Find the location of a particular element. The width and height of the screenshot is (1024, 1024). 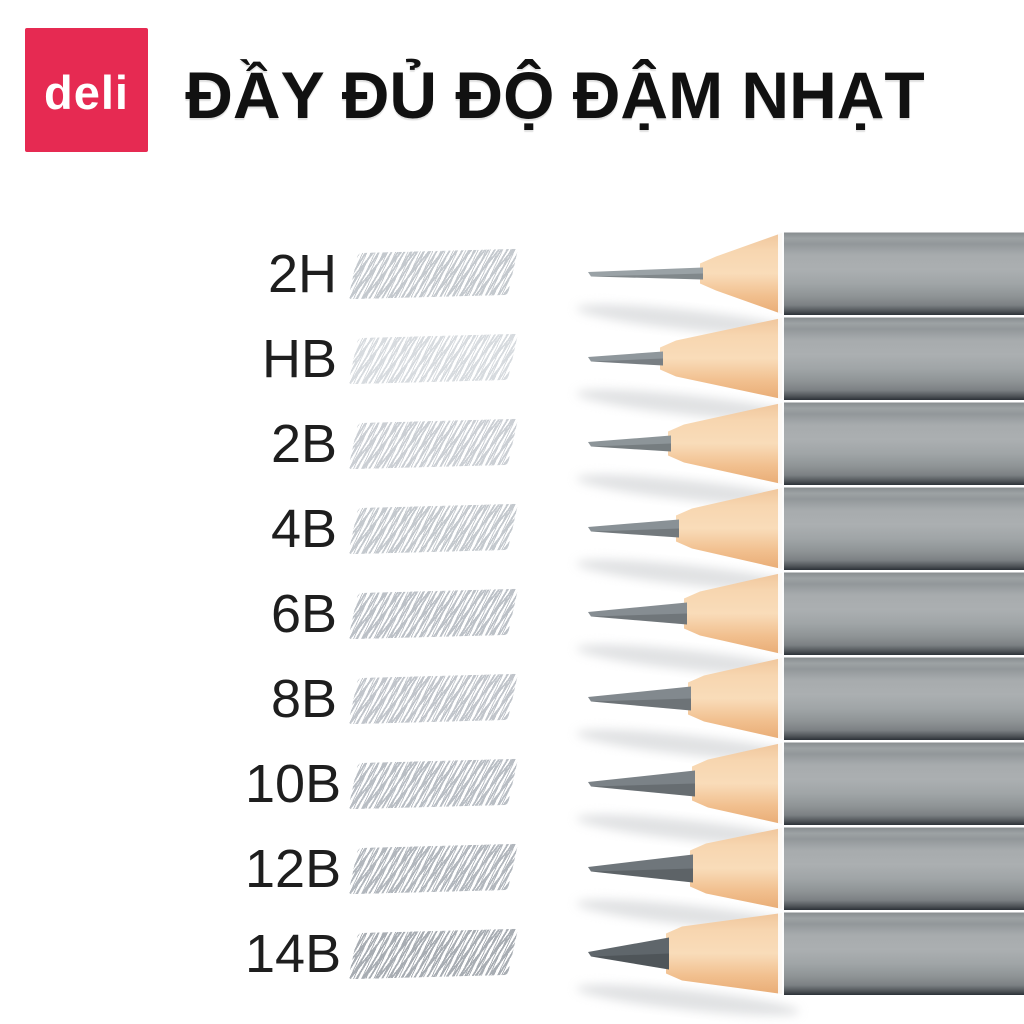

grade-row-2b: 2B is located at coordinates (395, 443).